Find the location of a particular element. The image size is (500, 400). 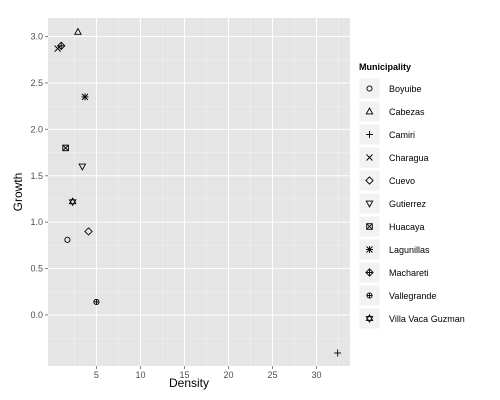

point-charagua is located at coordinates (58, 48).